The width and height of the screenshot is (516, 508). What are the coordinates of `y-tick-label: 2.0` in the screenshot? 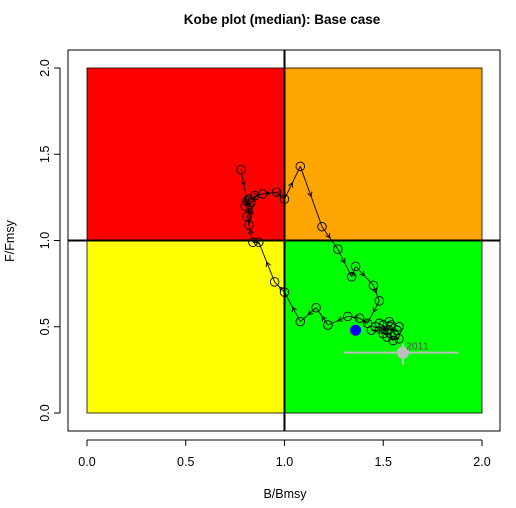 It's located at (45, 67).